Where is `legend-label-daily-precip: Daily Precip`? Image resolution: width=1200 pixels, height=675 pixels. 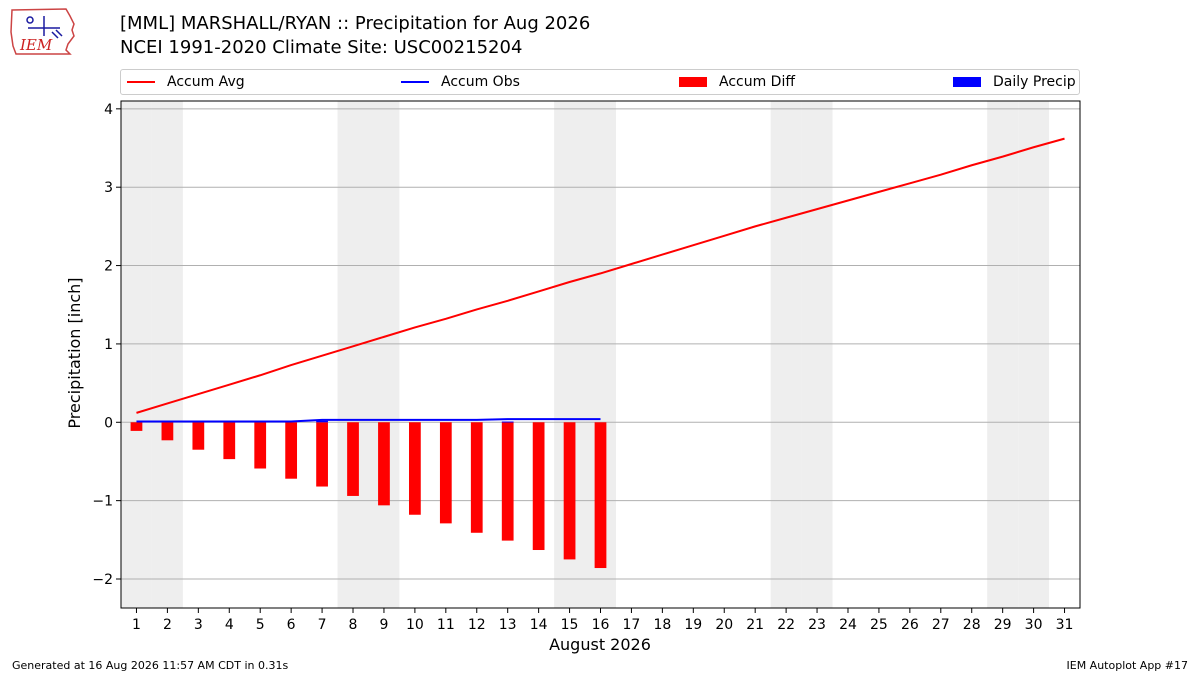
legend-label-daily-precip: Daily Precip is located at coordinates (1034, 82).